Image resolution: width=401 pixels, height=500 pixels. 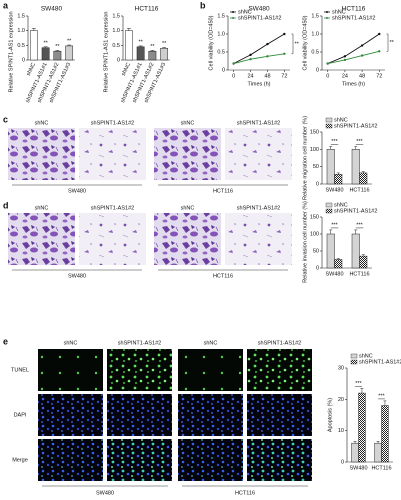 What do you see at coordinates (116, 16) in the screenshot?
I see `y-tick-label: 1.5` at bounding box center [116, 16].